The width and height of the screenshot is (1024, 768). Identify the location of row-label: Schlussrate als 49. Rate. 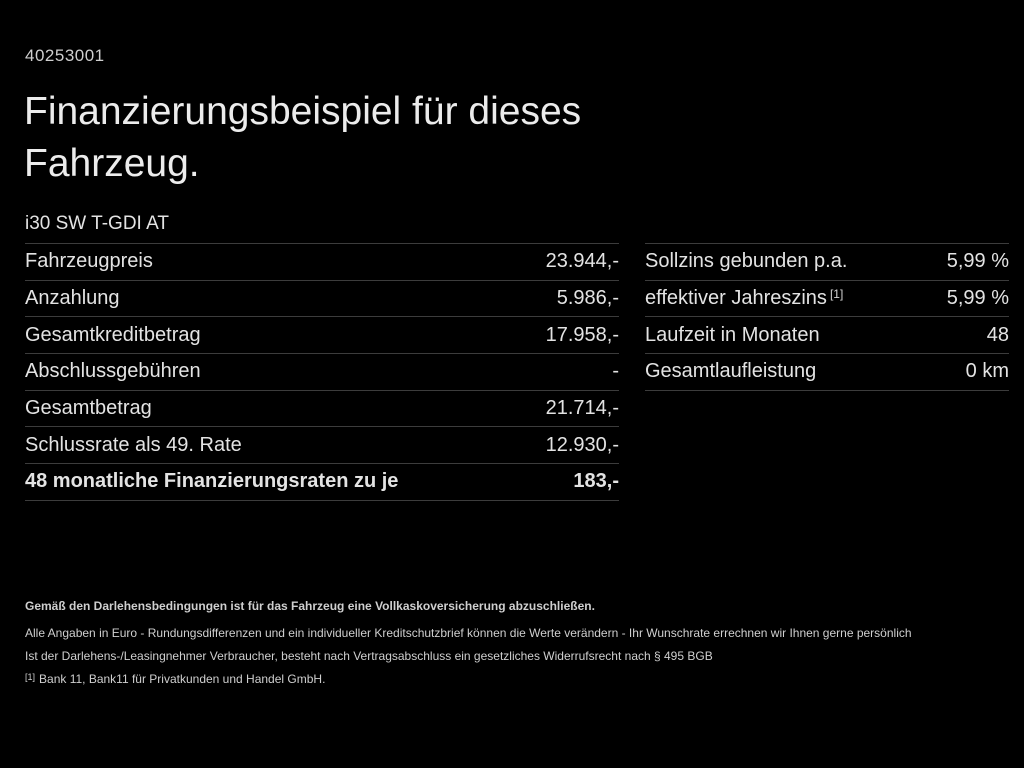
(133, 444).